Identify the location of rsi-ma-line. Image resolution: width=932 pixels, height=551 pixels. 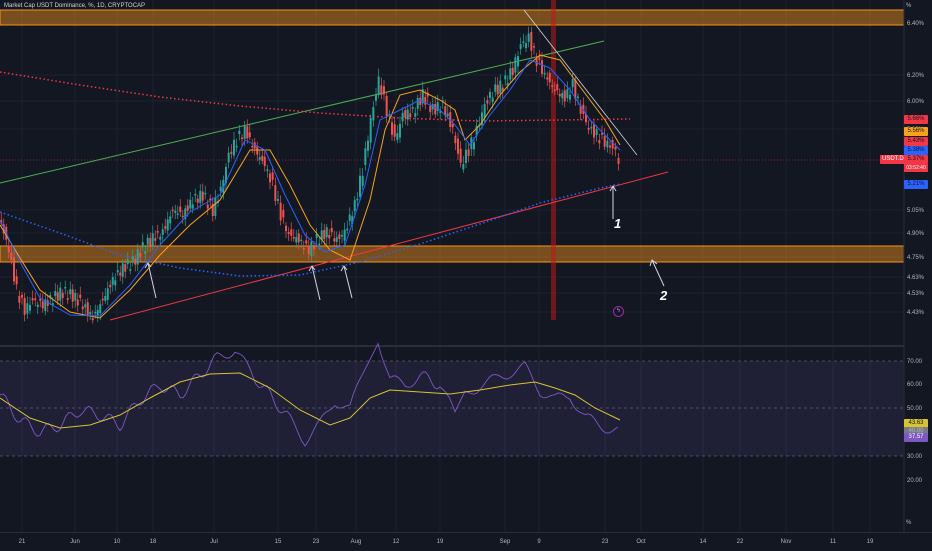
(310, 400).